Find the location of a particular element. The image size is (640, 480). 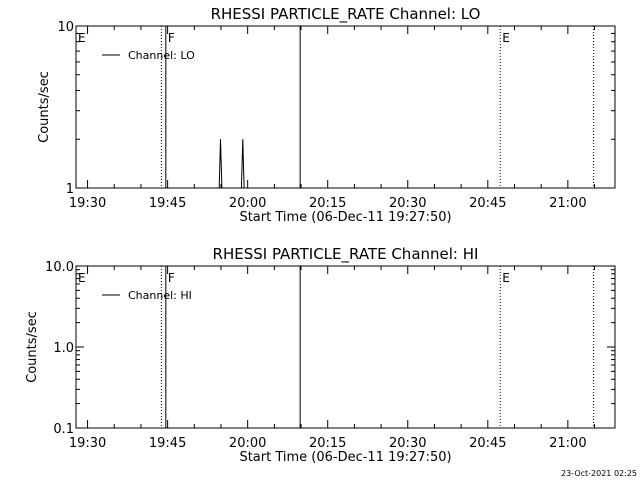

y-tick-label: 0.1 is located at coordinates (63, 429).